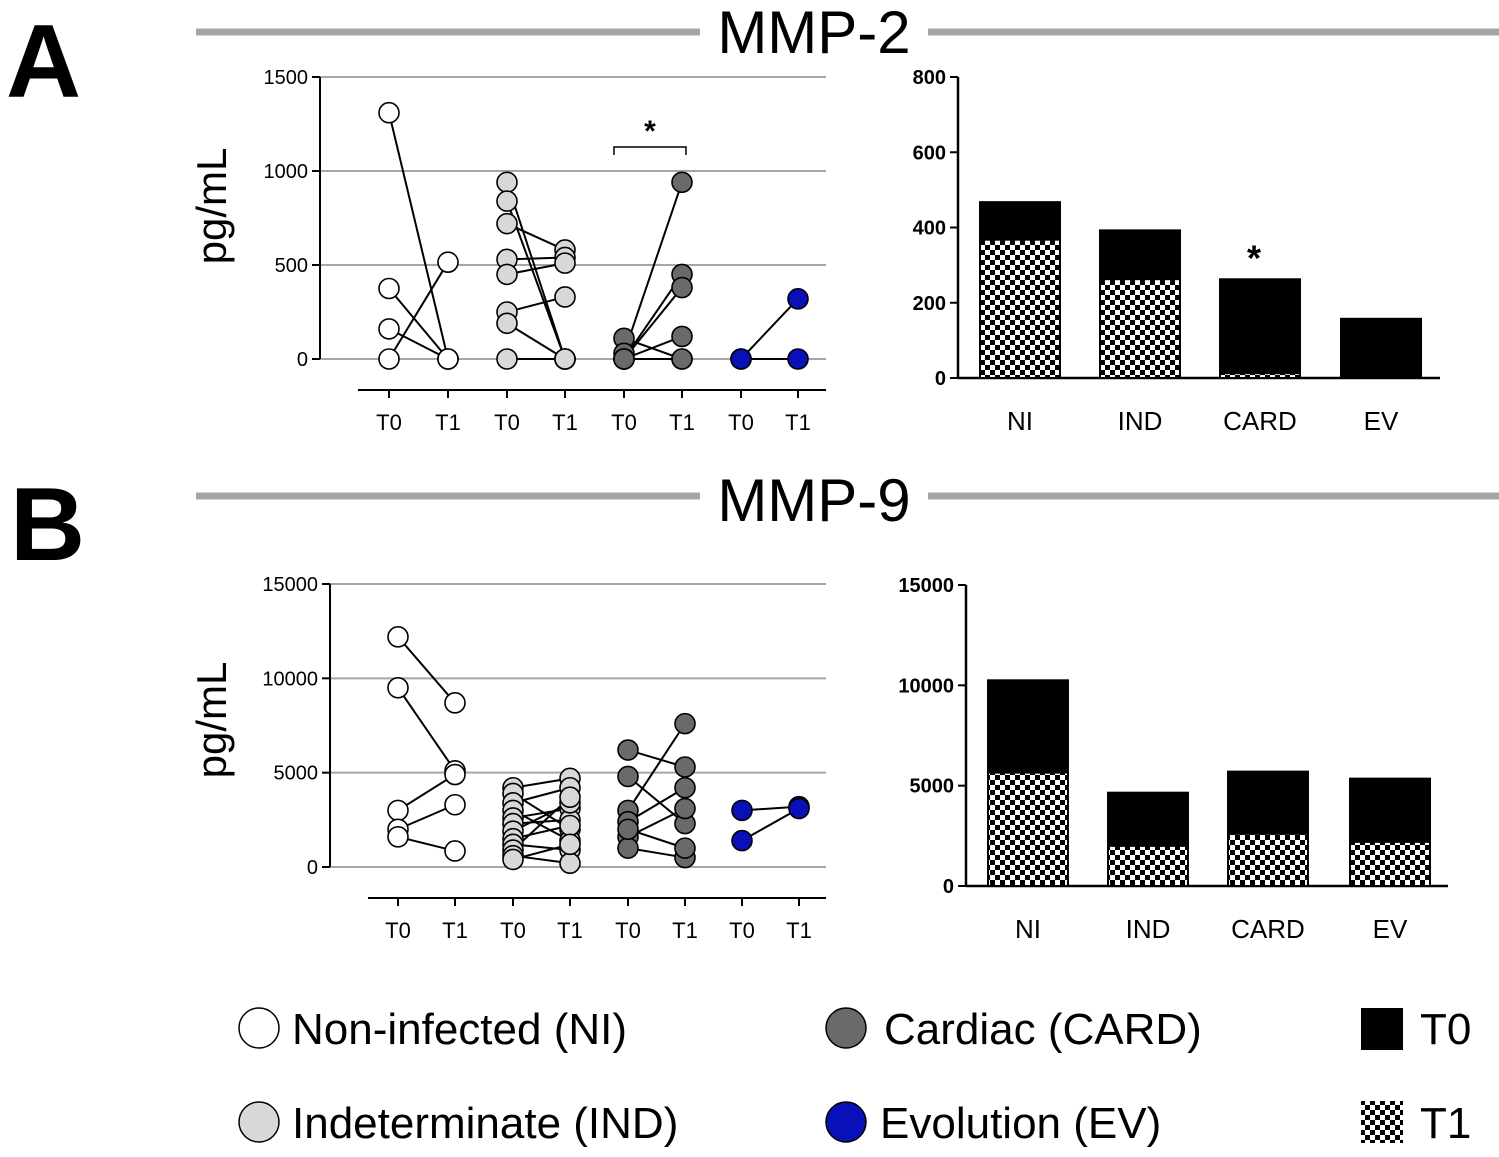 This screenshot has width=1499, height=1157. I want to click on panel-letter-b: B, so click(47, 525).